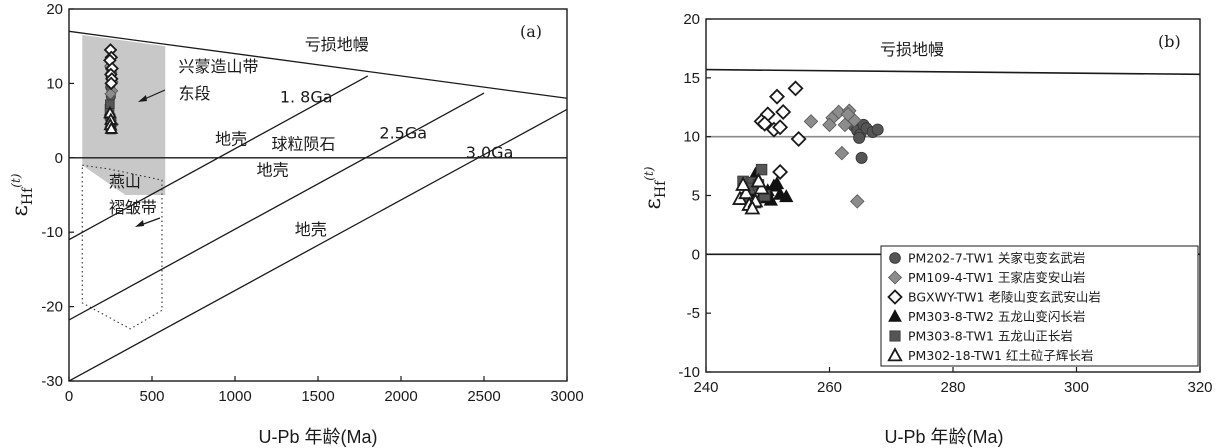  I want to click on panel-a-ylabel: εHf(t), so click(22, 194).